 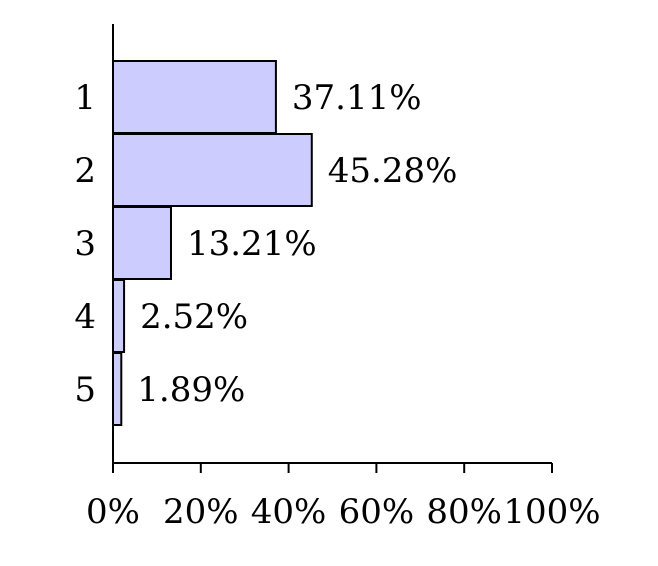 What do you see at coordinates (551, 512) in the screenshot?
I see `x-tick-label-100: 100%` at bounding box center [551, 512].